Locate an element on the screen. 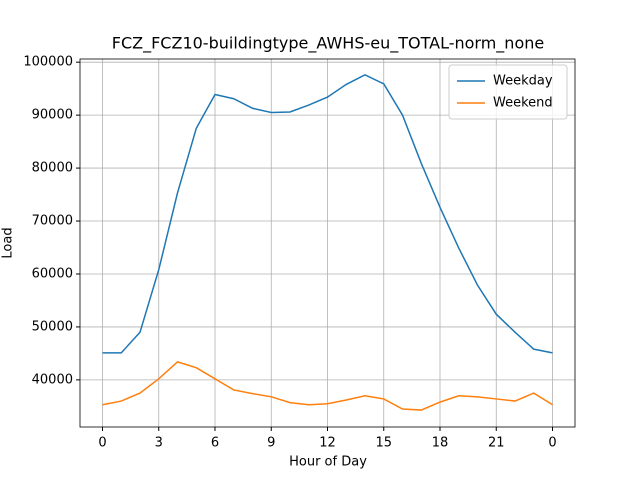 This screenshot has height=480, width=640. line-series is located at coordinates (327, 386).